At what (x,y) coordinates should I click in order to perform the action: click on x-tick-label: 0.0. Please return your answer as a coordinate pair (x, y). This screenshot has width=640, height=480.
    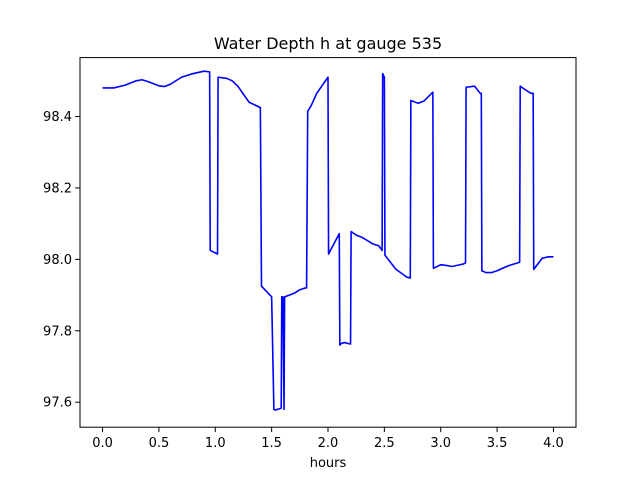
    Looking at the image, I should click on (102, 443).